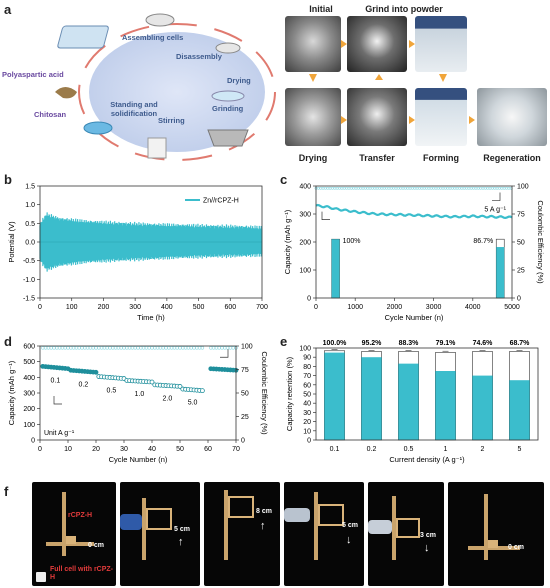  Describe the element at coordinates (305, 243) in the screenshot. I see `y-tick-label: 200` at that location.